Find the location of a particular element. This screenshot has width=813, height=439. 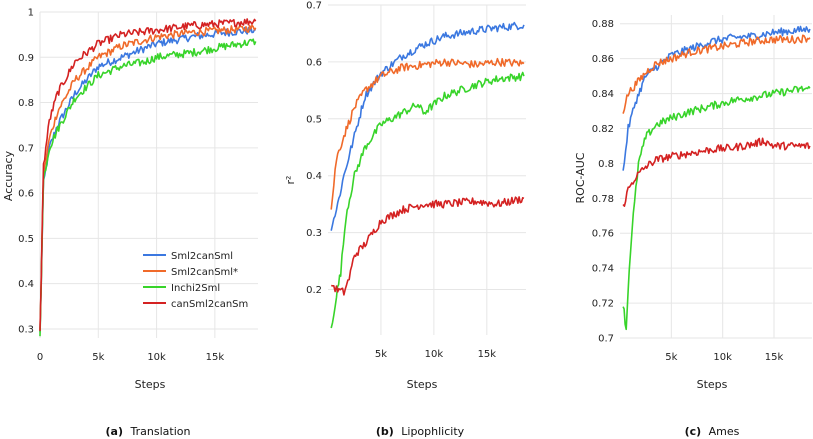

caption: (c) Ames is located at coordinates (712, 431).